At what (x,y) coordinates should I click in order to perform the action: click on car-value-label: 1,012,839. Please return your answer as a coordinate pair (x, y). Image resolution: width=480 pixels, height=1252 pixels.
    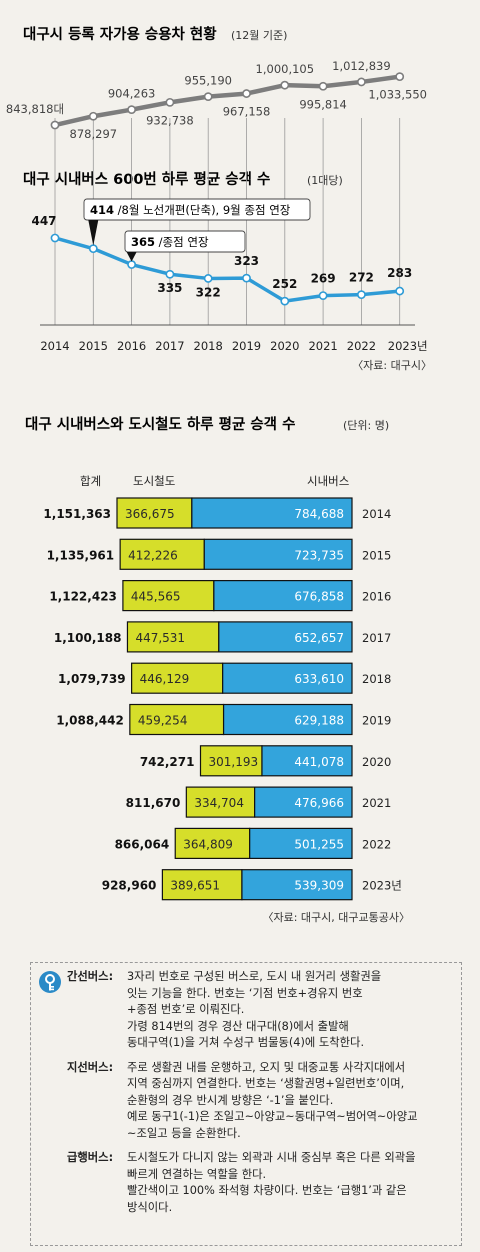
    Looking at the image, I should click on (361, 66).